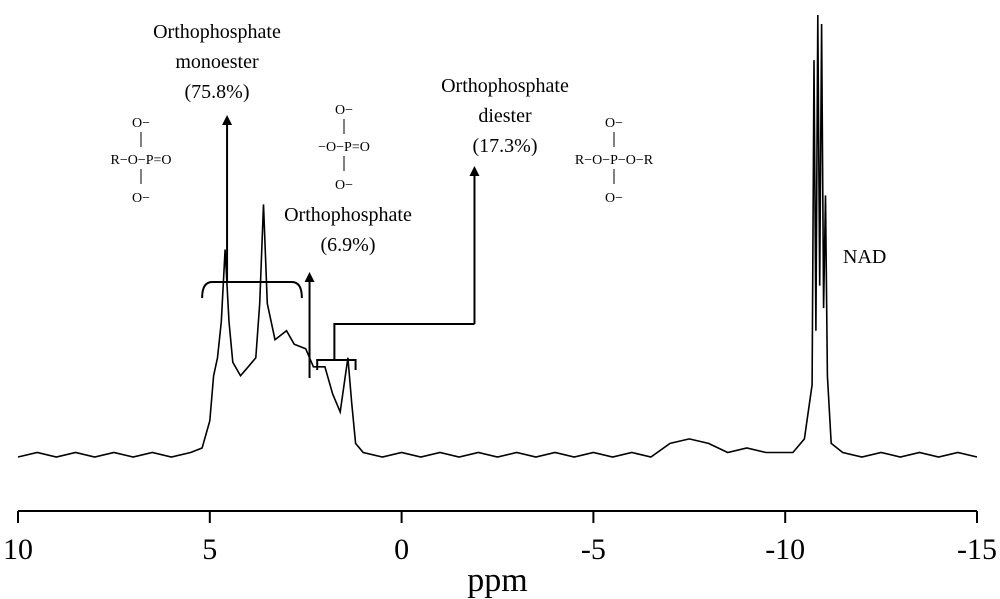 This screenshot has width=1000, height=599. I want to click on monoester-label-line: monoester, so click(217, 62).